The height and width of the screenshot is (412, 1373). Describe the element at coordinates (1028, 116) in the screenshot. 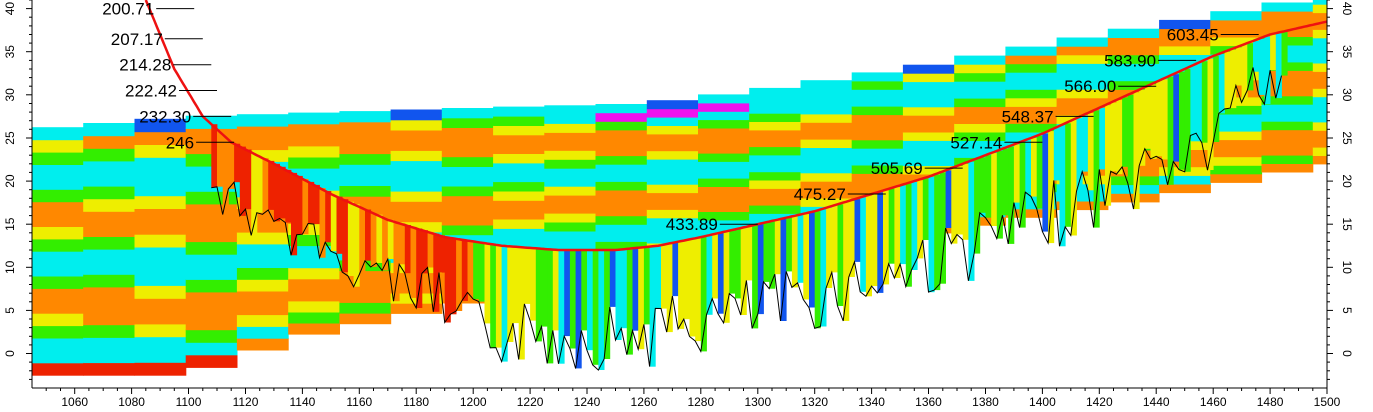

I see `annotation-label: 548.37` at that location.